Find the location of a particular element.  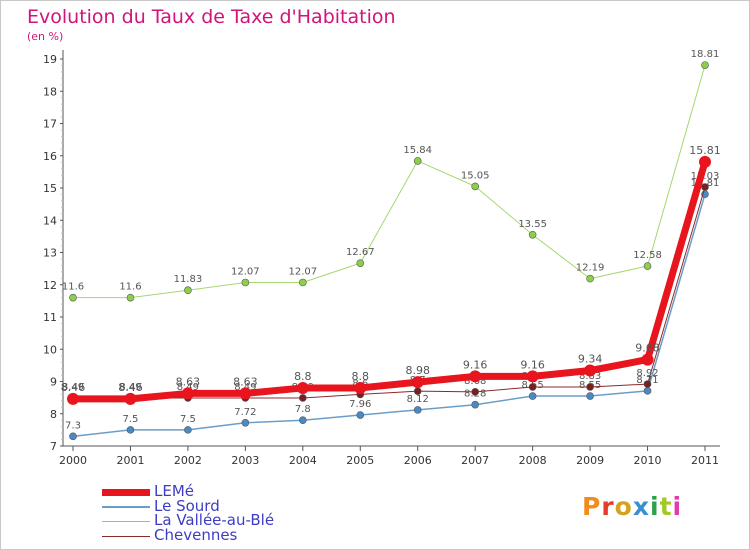

data-label-leme: 8.63 is located at coordinates (245, 381).